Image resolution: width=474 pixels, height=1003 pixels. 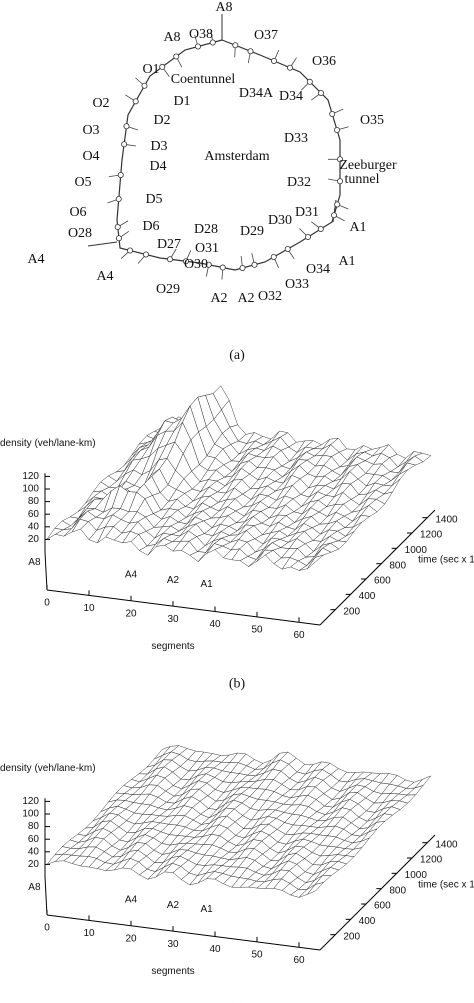 I want to click on ring-label: O1, so click(x=150, y=69).